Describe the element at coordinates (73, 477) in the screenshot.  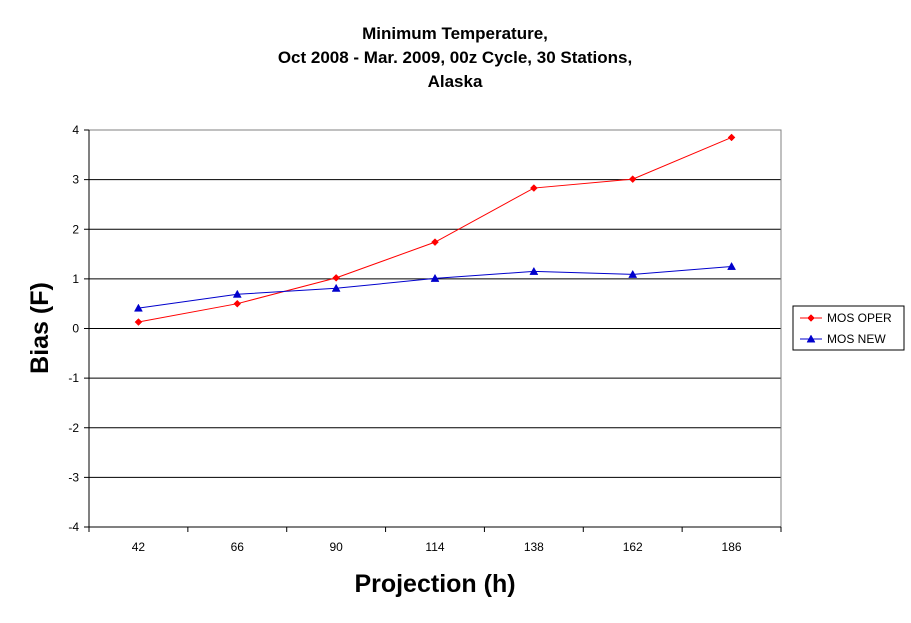
I see `y-tick-label: -3` at that location.